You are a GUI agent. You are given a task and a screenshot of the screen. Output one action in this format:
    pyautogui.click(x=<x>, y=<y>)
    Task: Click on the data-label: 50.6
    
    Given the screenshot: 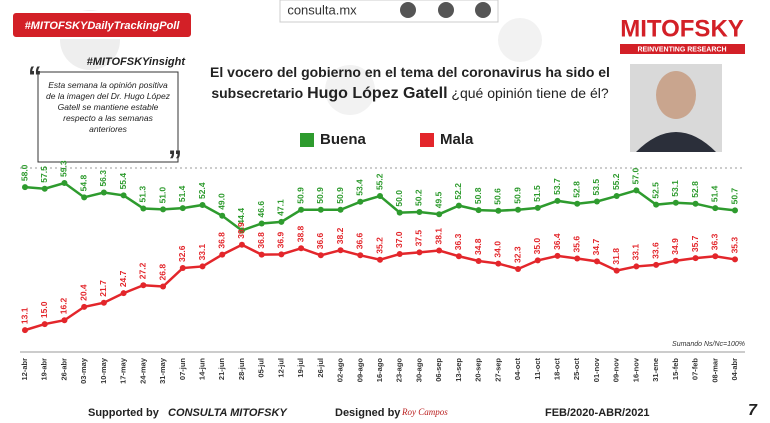 What is the action you would take?
    pyautogui.click(x=498, y=196)
    